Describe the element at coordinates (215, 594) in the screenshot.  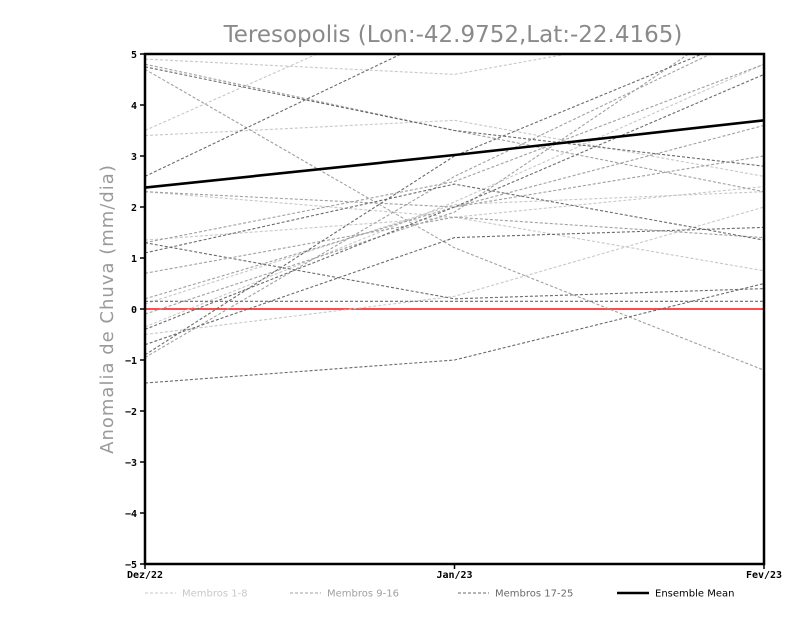
I see `legend-label: Membros 1-8` at that location.